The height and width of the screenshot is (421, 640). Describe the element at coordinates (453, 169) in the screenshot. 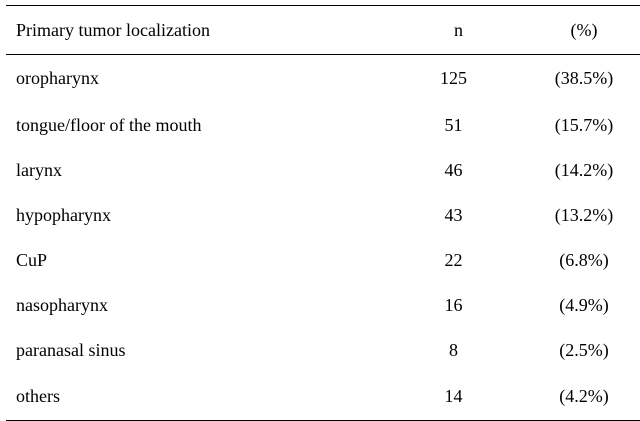

I see `row-n: 46` at that location.